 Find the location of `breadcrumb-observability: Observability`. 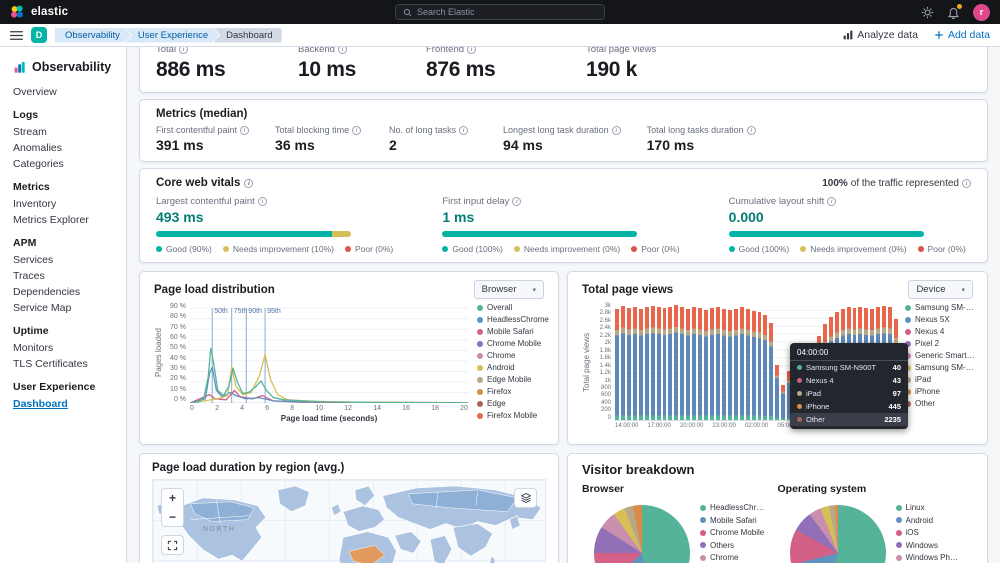

breadcrumb-observability: Observability is located at coordinates (93, 35).